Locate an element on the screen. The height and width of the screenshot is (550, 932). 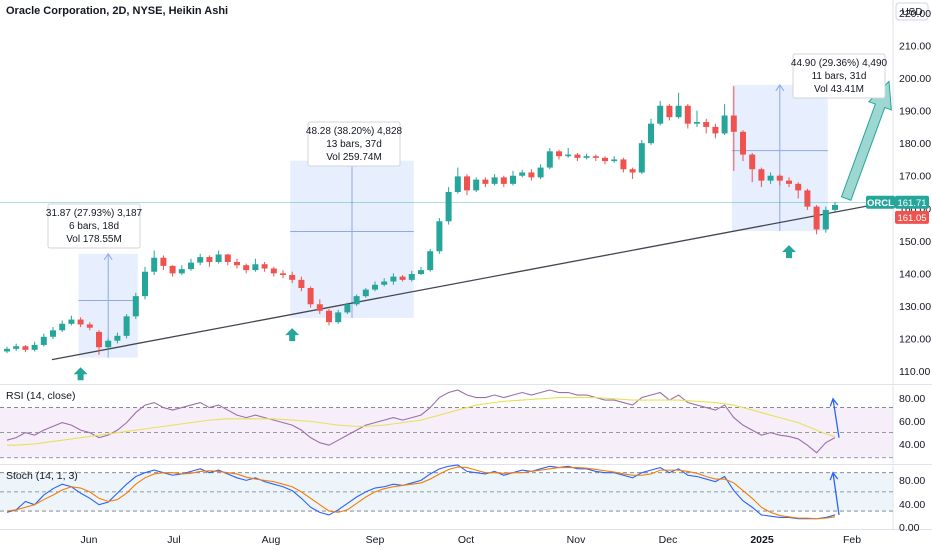
currency-button: USD is located at coordinates (912, 11).